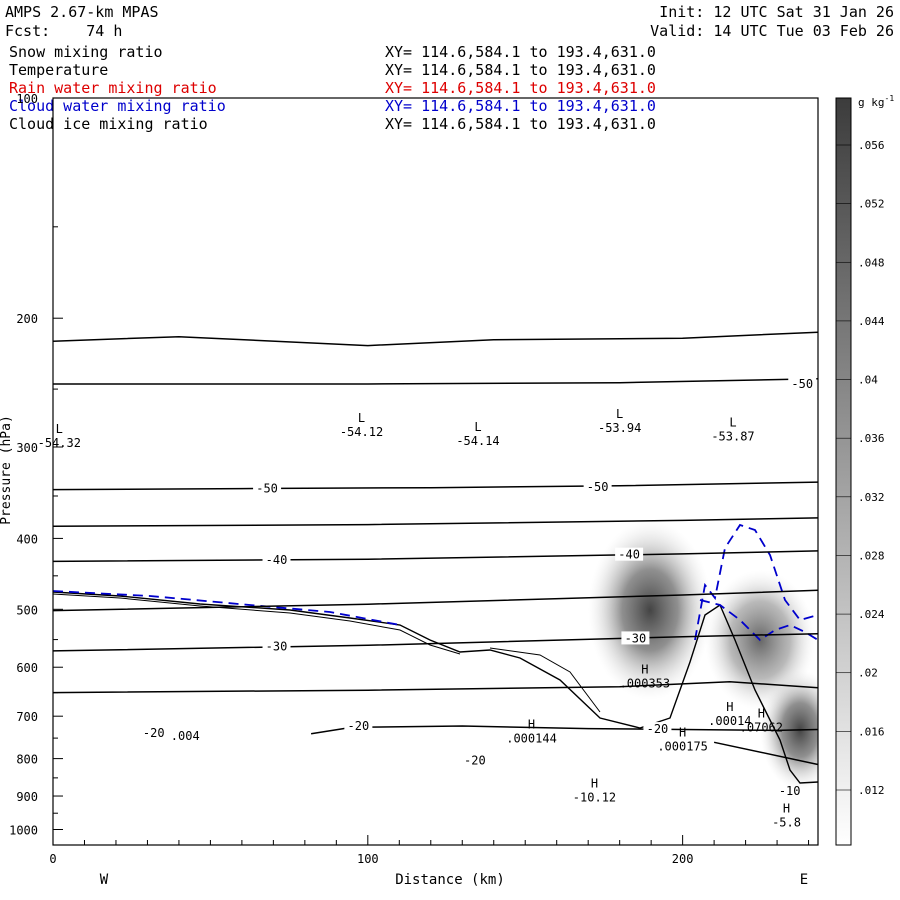  What do you see at coordinates (27, 717) in the screenshot?
I see `y-tick-label: 700` at bounding box center [27, 717].